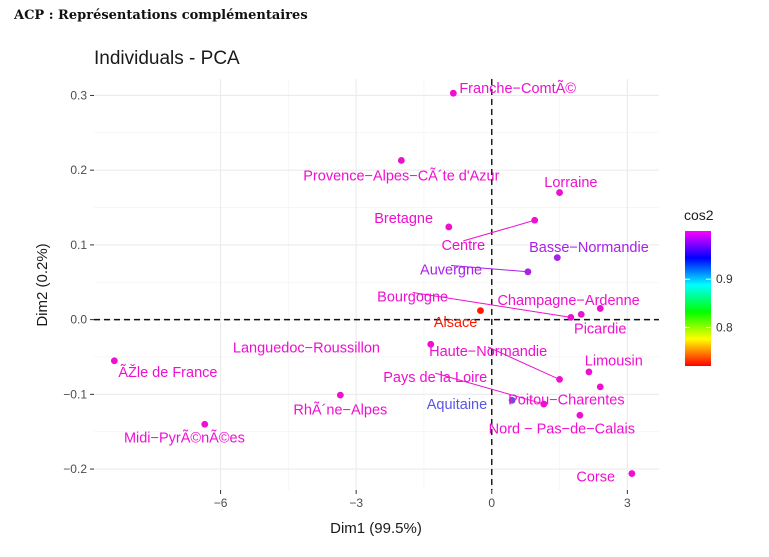  I want to click on x-tick-label: −6, so click(221, 503).